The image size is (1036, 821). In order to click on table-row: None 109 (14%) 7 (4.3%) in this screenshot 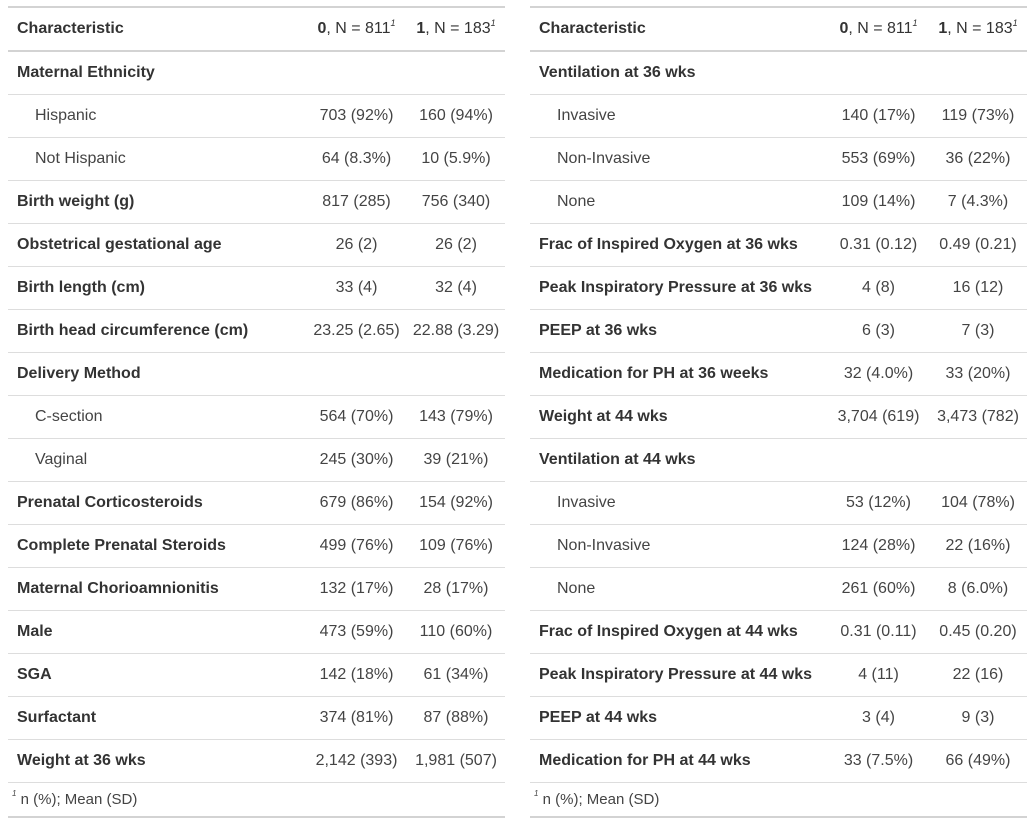, I will do `click(778, 202)`.